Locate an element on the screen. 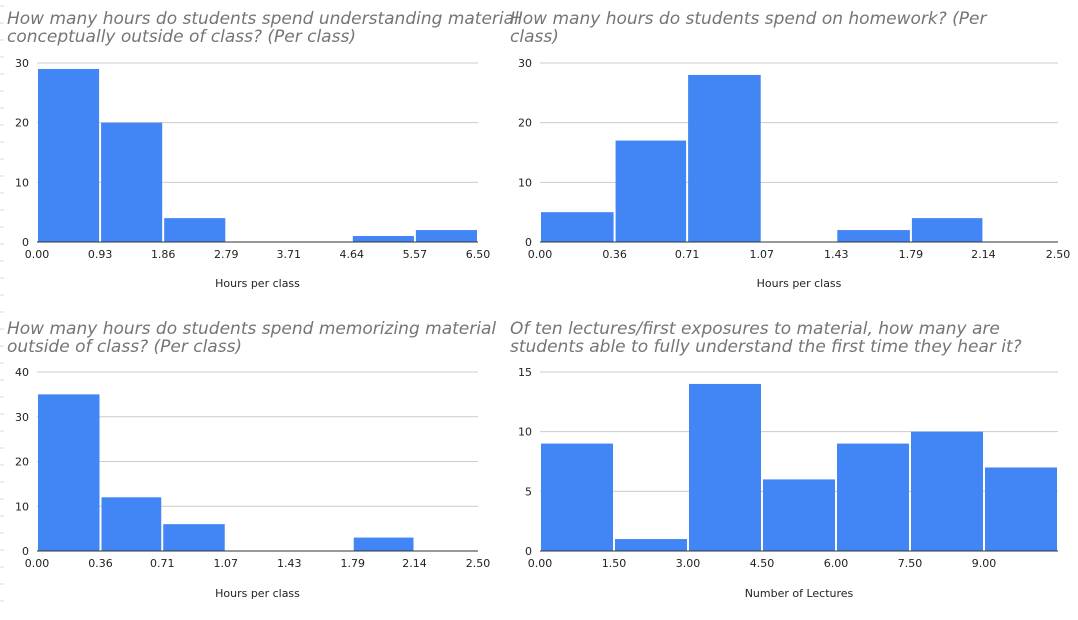 The height and width of the screenshot is (620, 1078). x-tick-label: 1.50 is located at coordinates (614, 563).